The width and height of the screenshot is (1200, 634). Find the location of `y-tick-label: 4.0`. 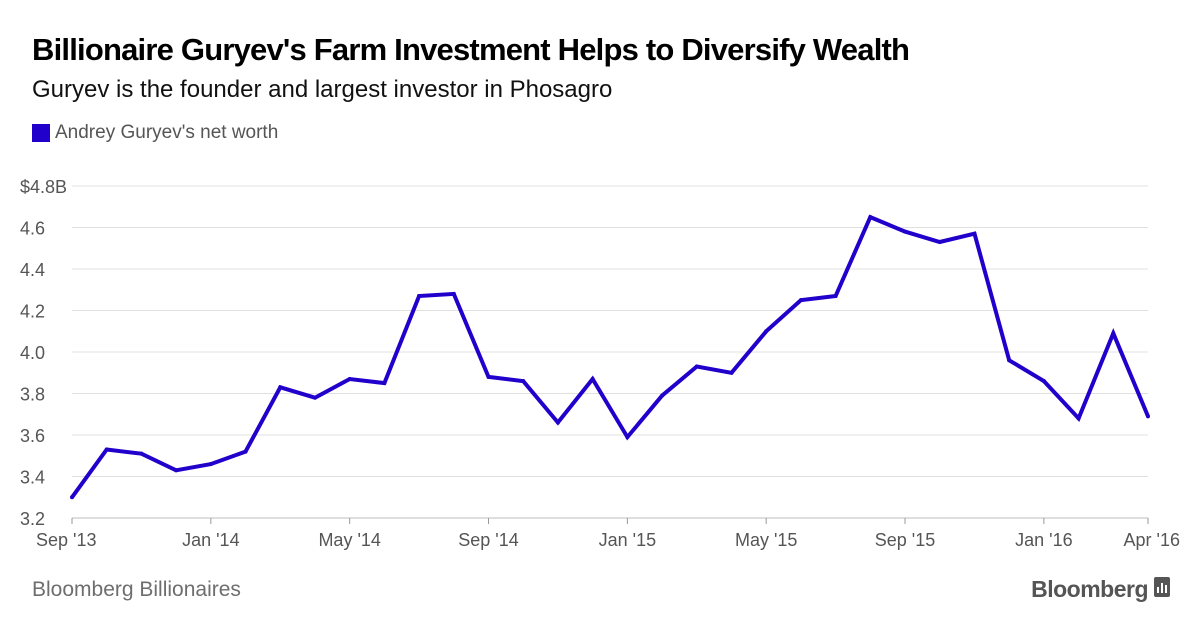

y-tick-label: 4.0 is located at coordinates (32, 353).